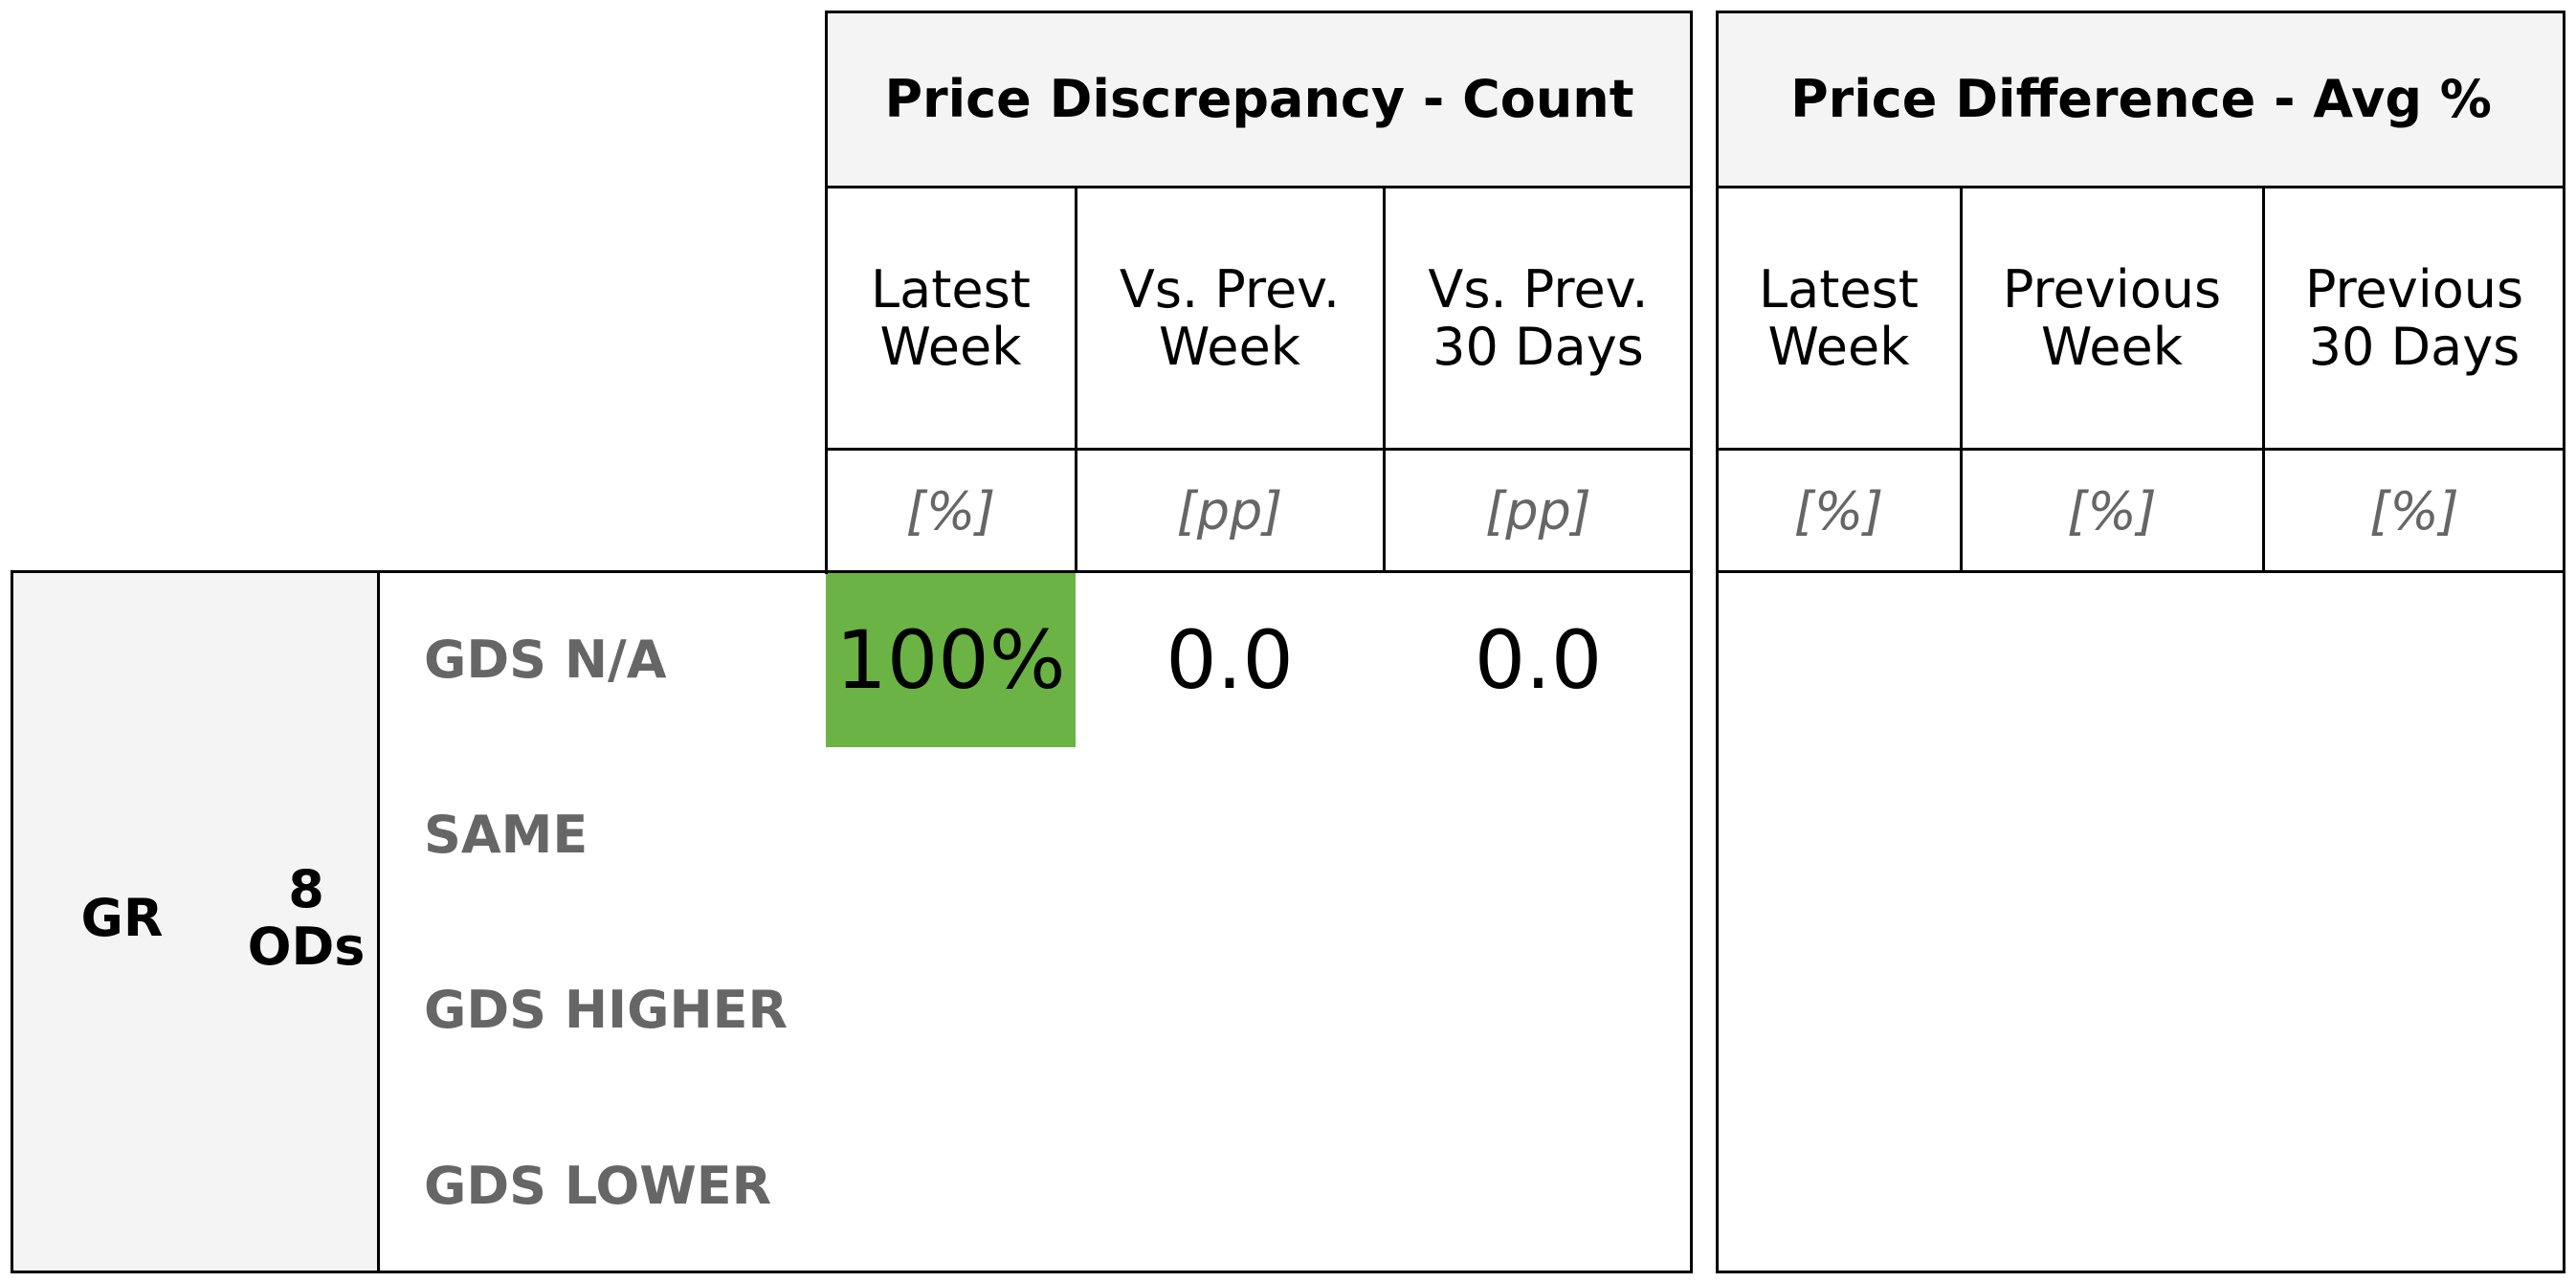 The height and width of the screenshot is (1282, 2576). I want to click on count-col-vs-prev-week: Vs. Prev. Week, so click(1230, 318).